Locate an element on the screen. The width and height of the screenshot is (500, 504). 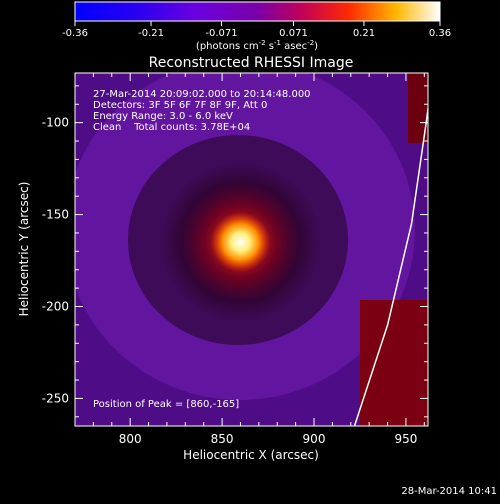
colorbar-tick-label: 0.21 is located at coordinates (364, 33).